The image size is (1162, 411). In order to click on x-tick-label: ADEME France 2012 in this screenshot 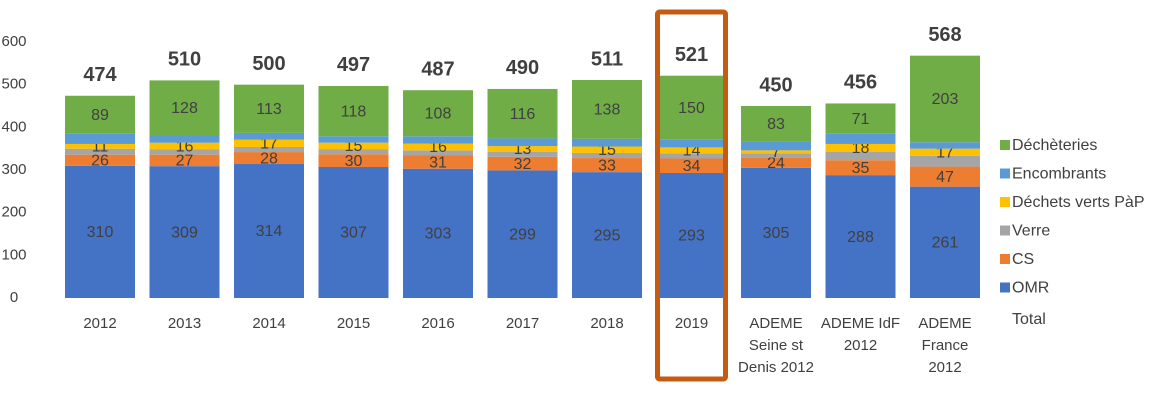, I will do `click(945, 345)`.